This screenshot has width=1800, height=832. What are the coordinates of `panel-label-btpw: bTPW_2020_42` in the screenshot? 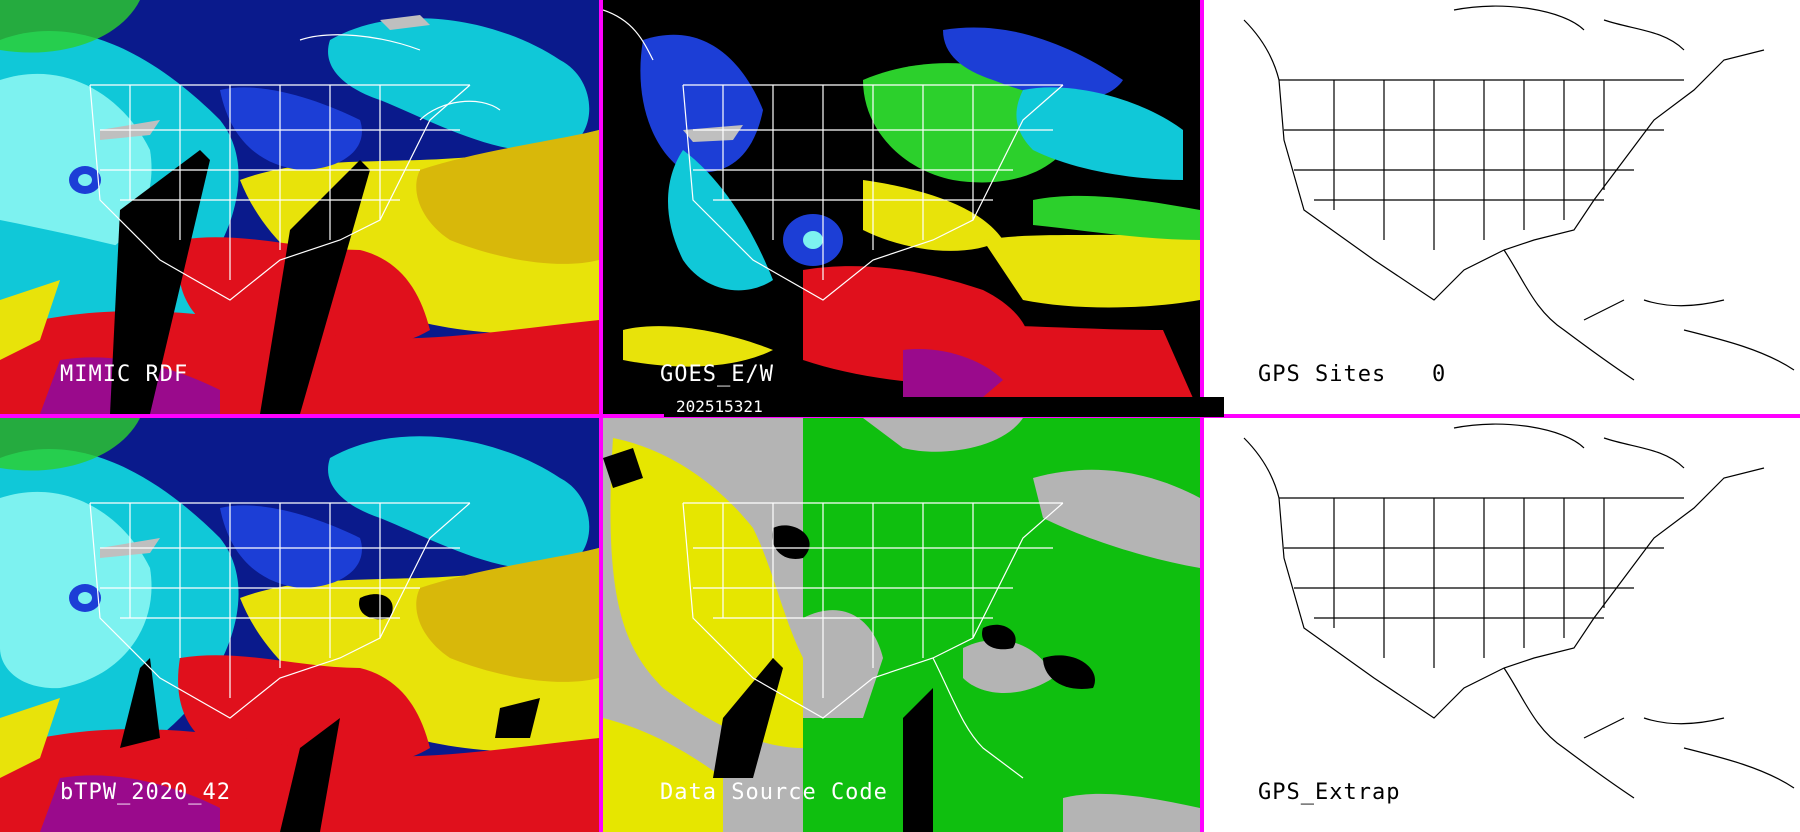 It's located at (145, 792).